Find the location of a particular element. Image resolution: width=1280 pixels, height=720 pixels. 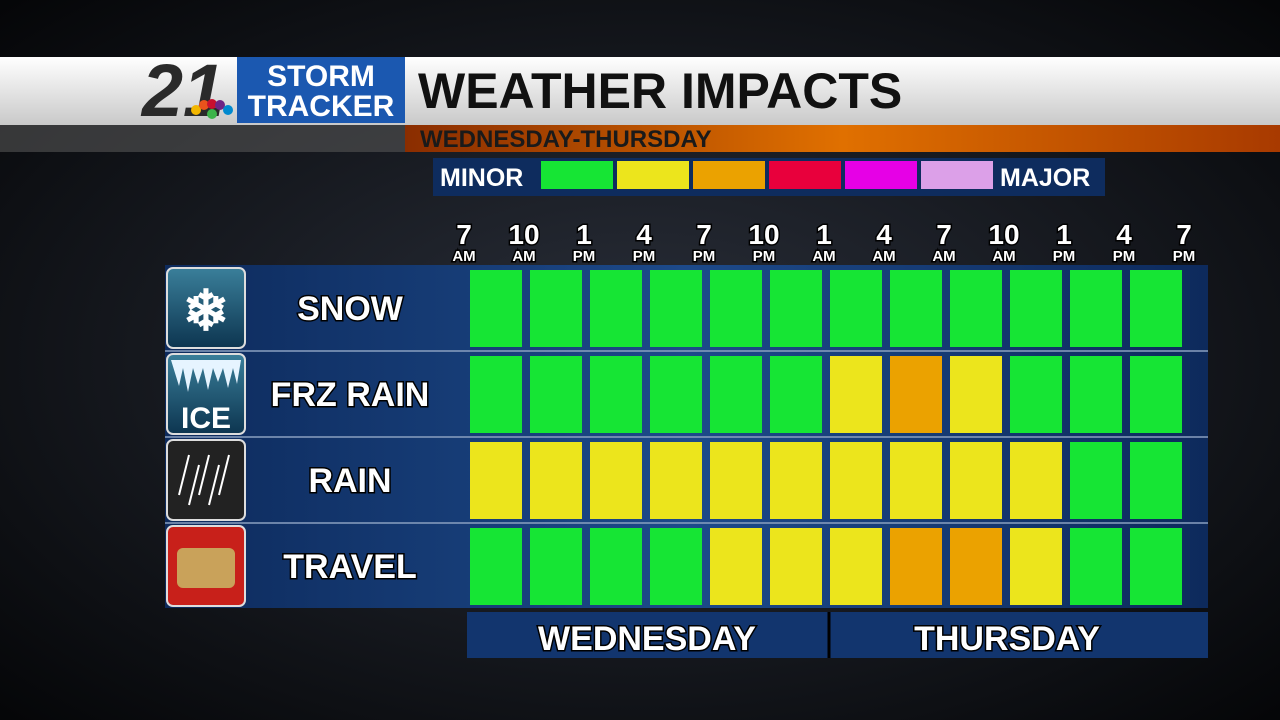

logo-number: 21 is located at coordinates (182, 90).